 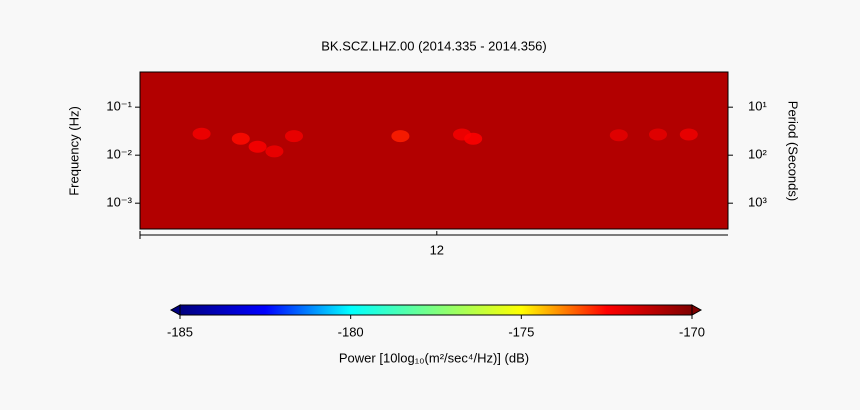 What do you see at coordinates (119, 106) in the screenshot?
I see `y-tick-label: 10⁻¹` at bounding box center [119, 106].